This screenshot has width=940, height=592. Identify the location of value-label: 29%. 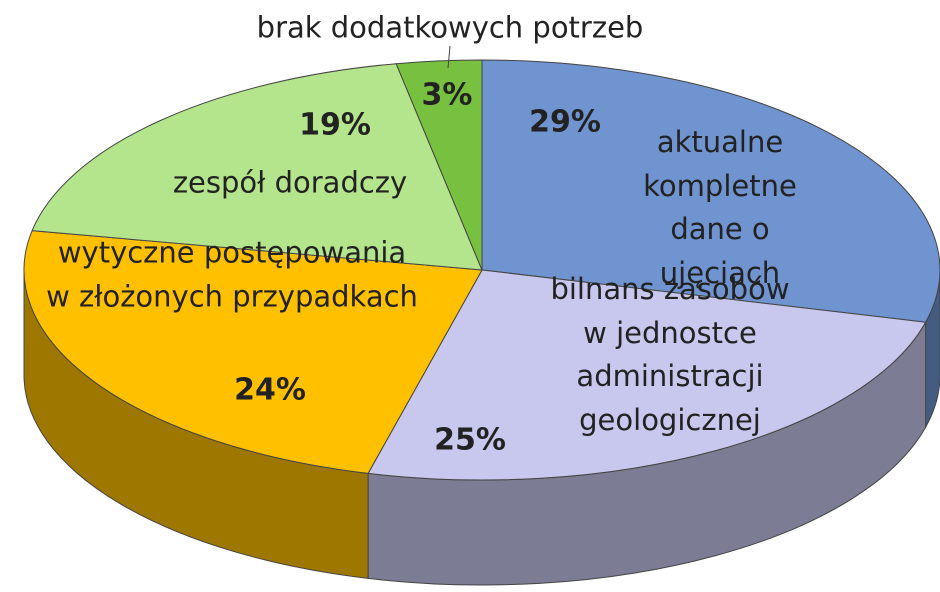
(565, 122).